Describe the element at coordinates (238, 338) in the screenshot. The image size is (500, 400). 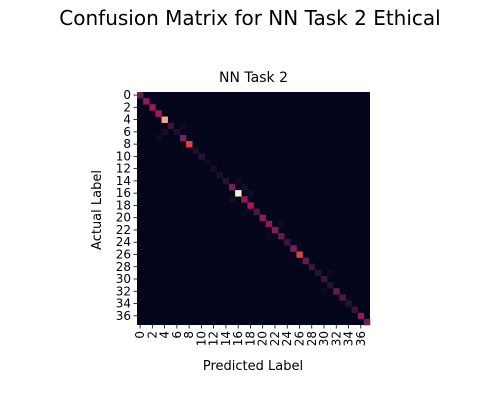
I see `x-tick-label: 16` at that location.